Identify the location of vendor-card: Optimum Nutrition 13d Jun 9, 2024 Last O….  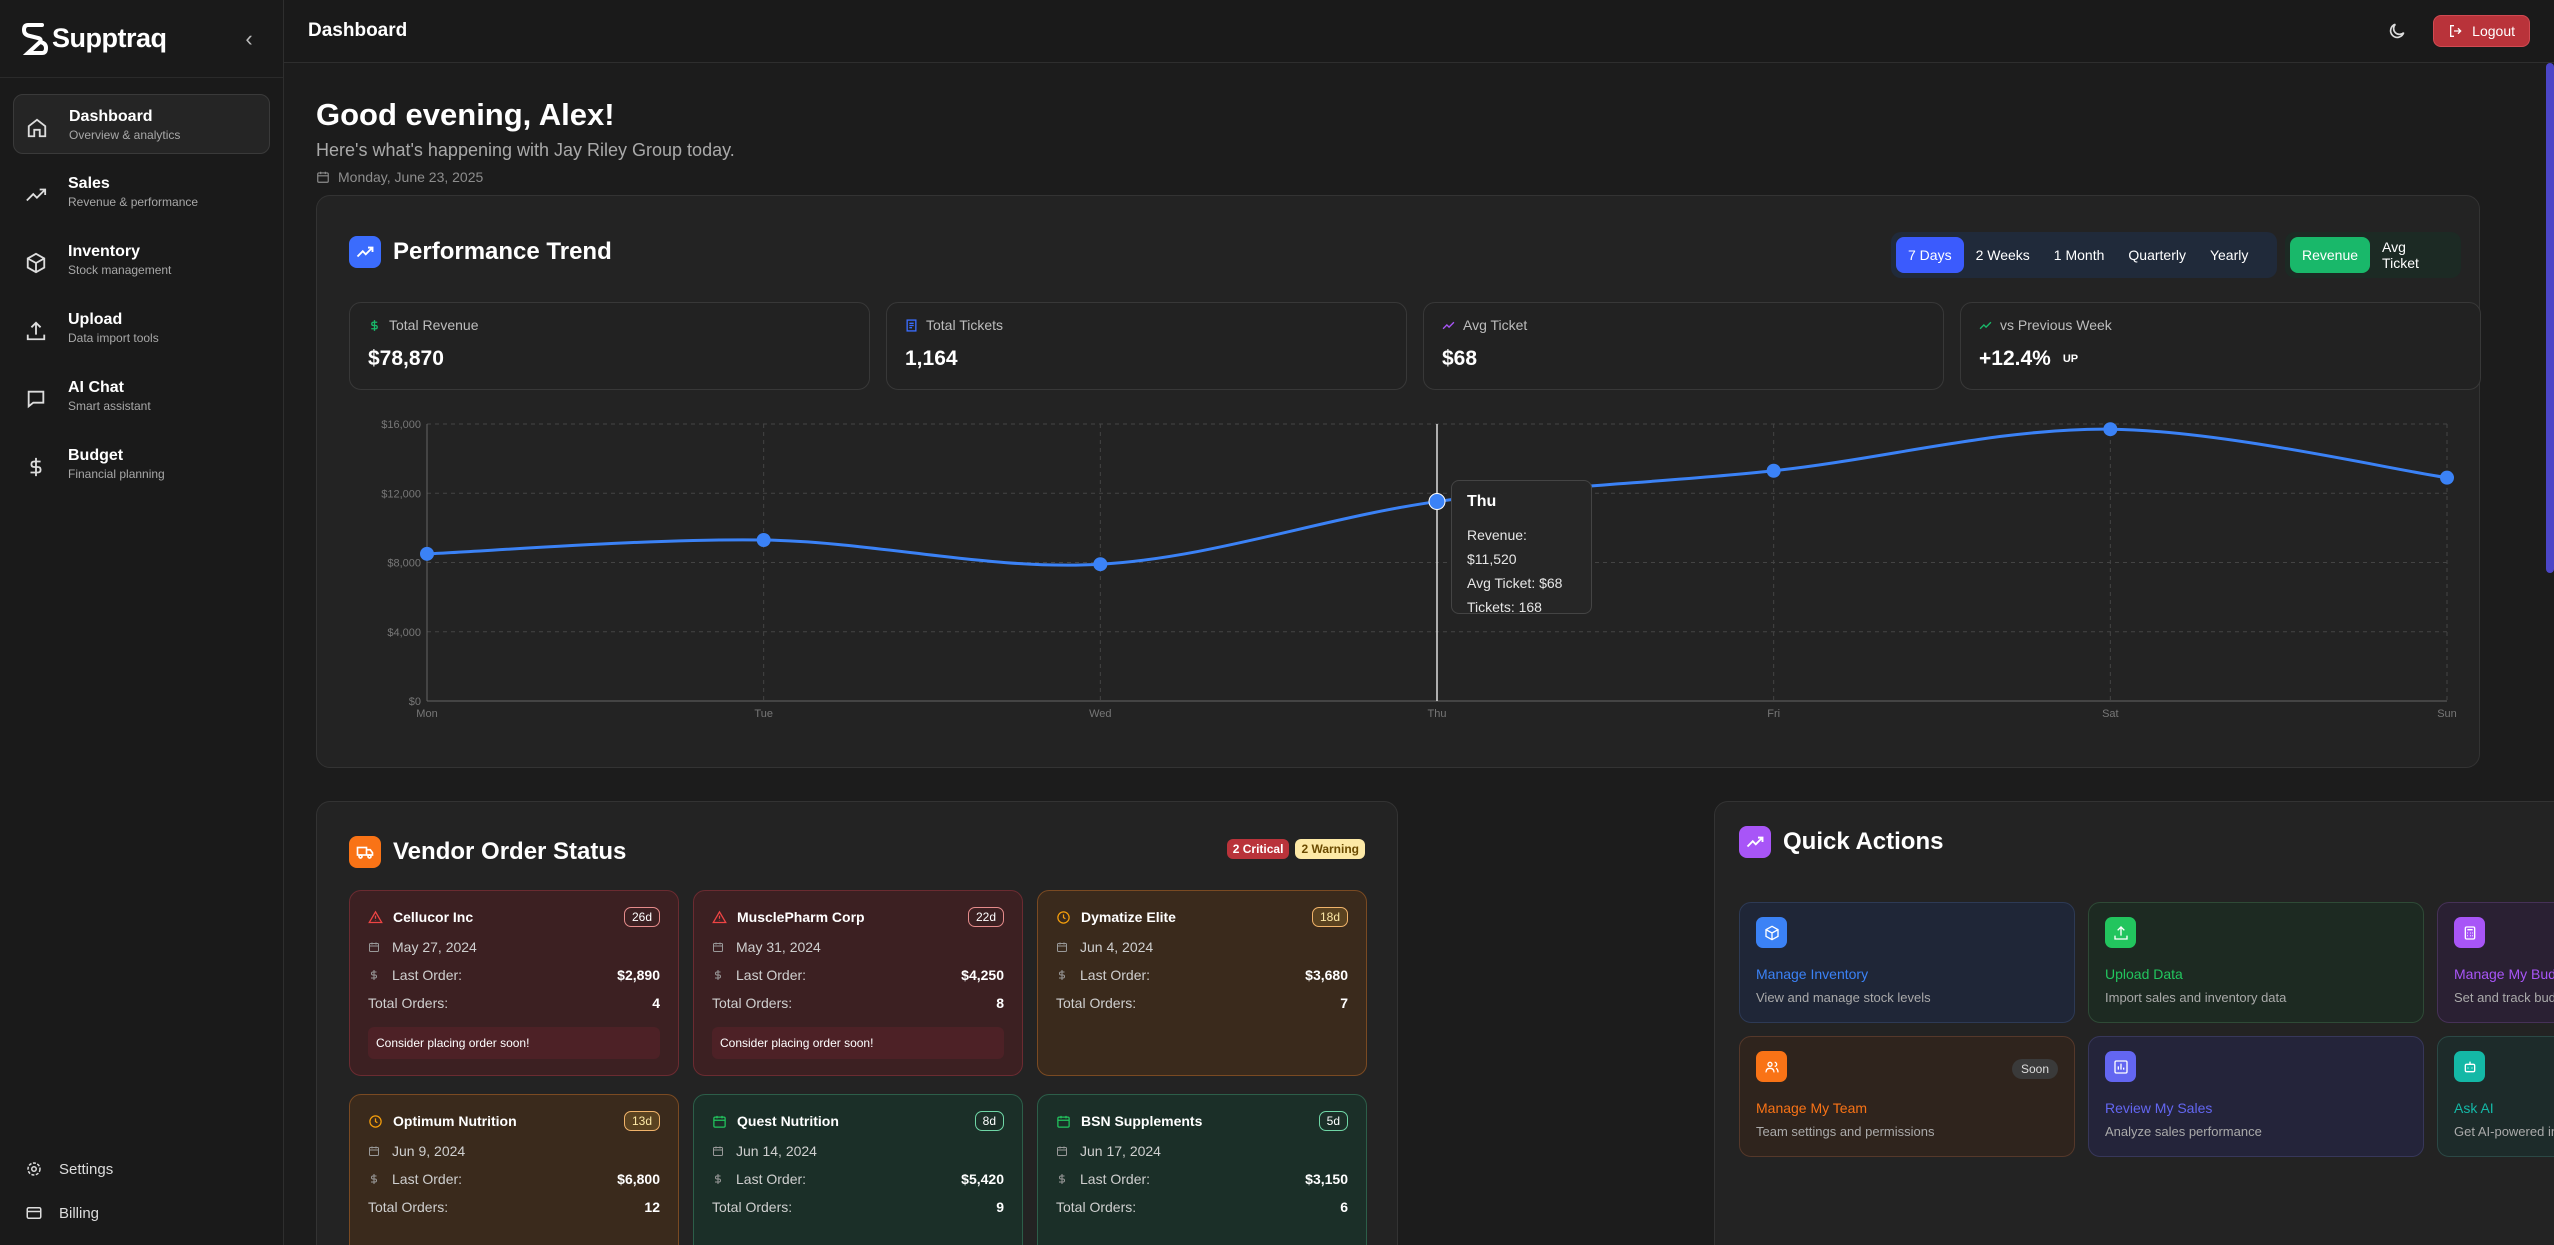
(514, 1169).